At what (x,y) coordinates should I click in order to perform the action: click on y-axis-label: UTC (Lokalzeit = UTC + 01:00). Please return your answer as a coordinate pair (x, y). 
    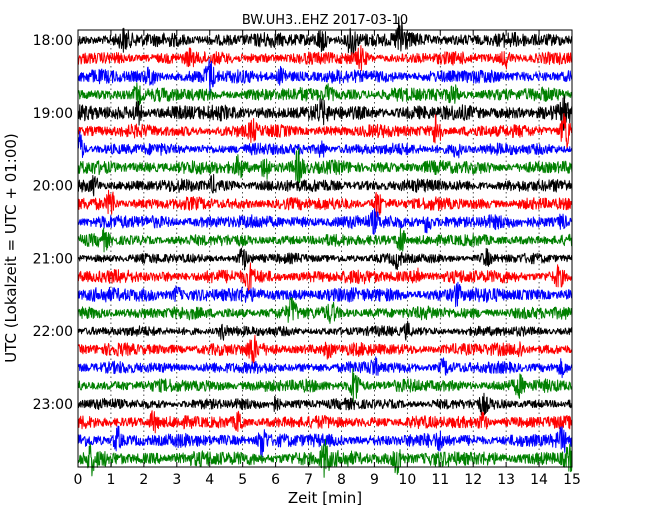
    Looking at the image, I should click on (11, 248).